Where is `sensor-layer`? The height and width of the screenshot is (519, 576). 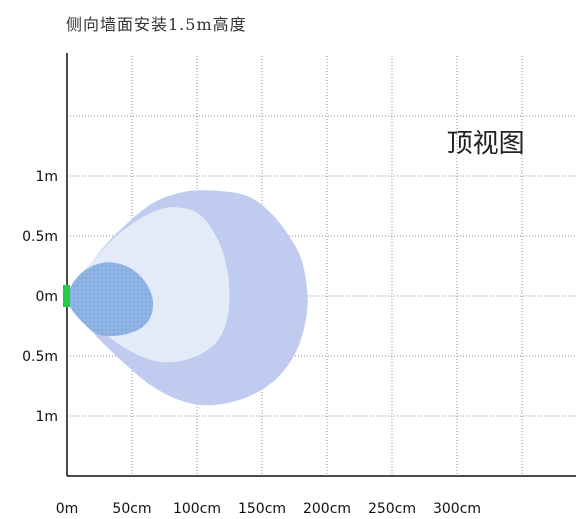 sensor-layer is located at coordinates (66, 296).